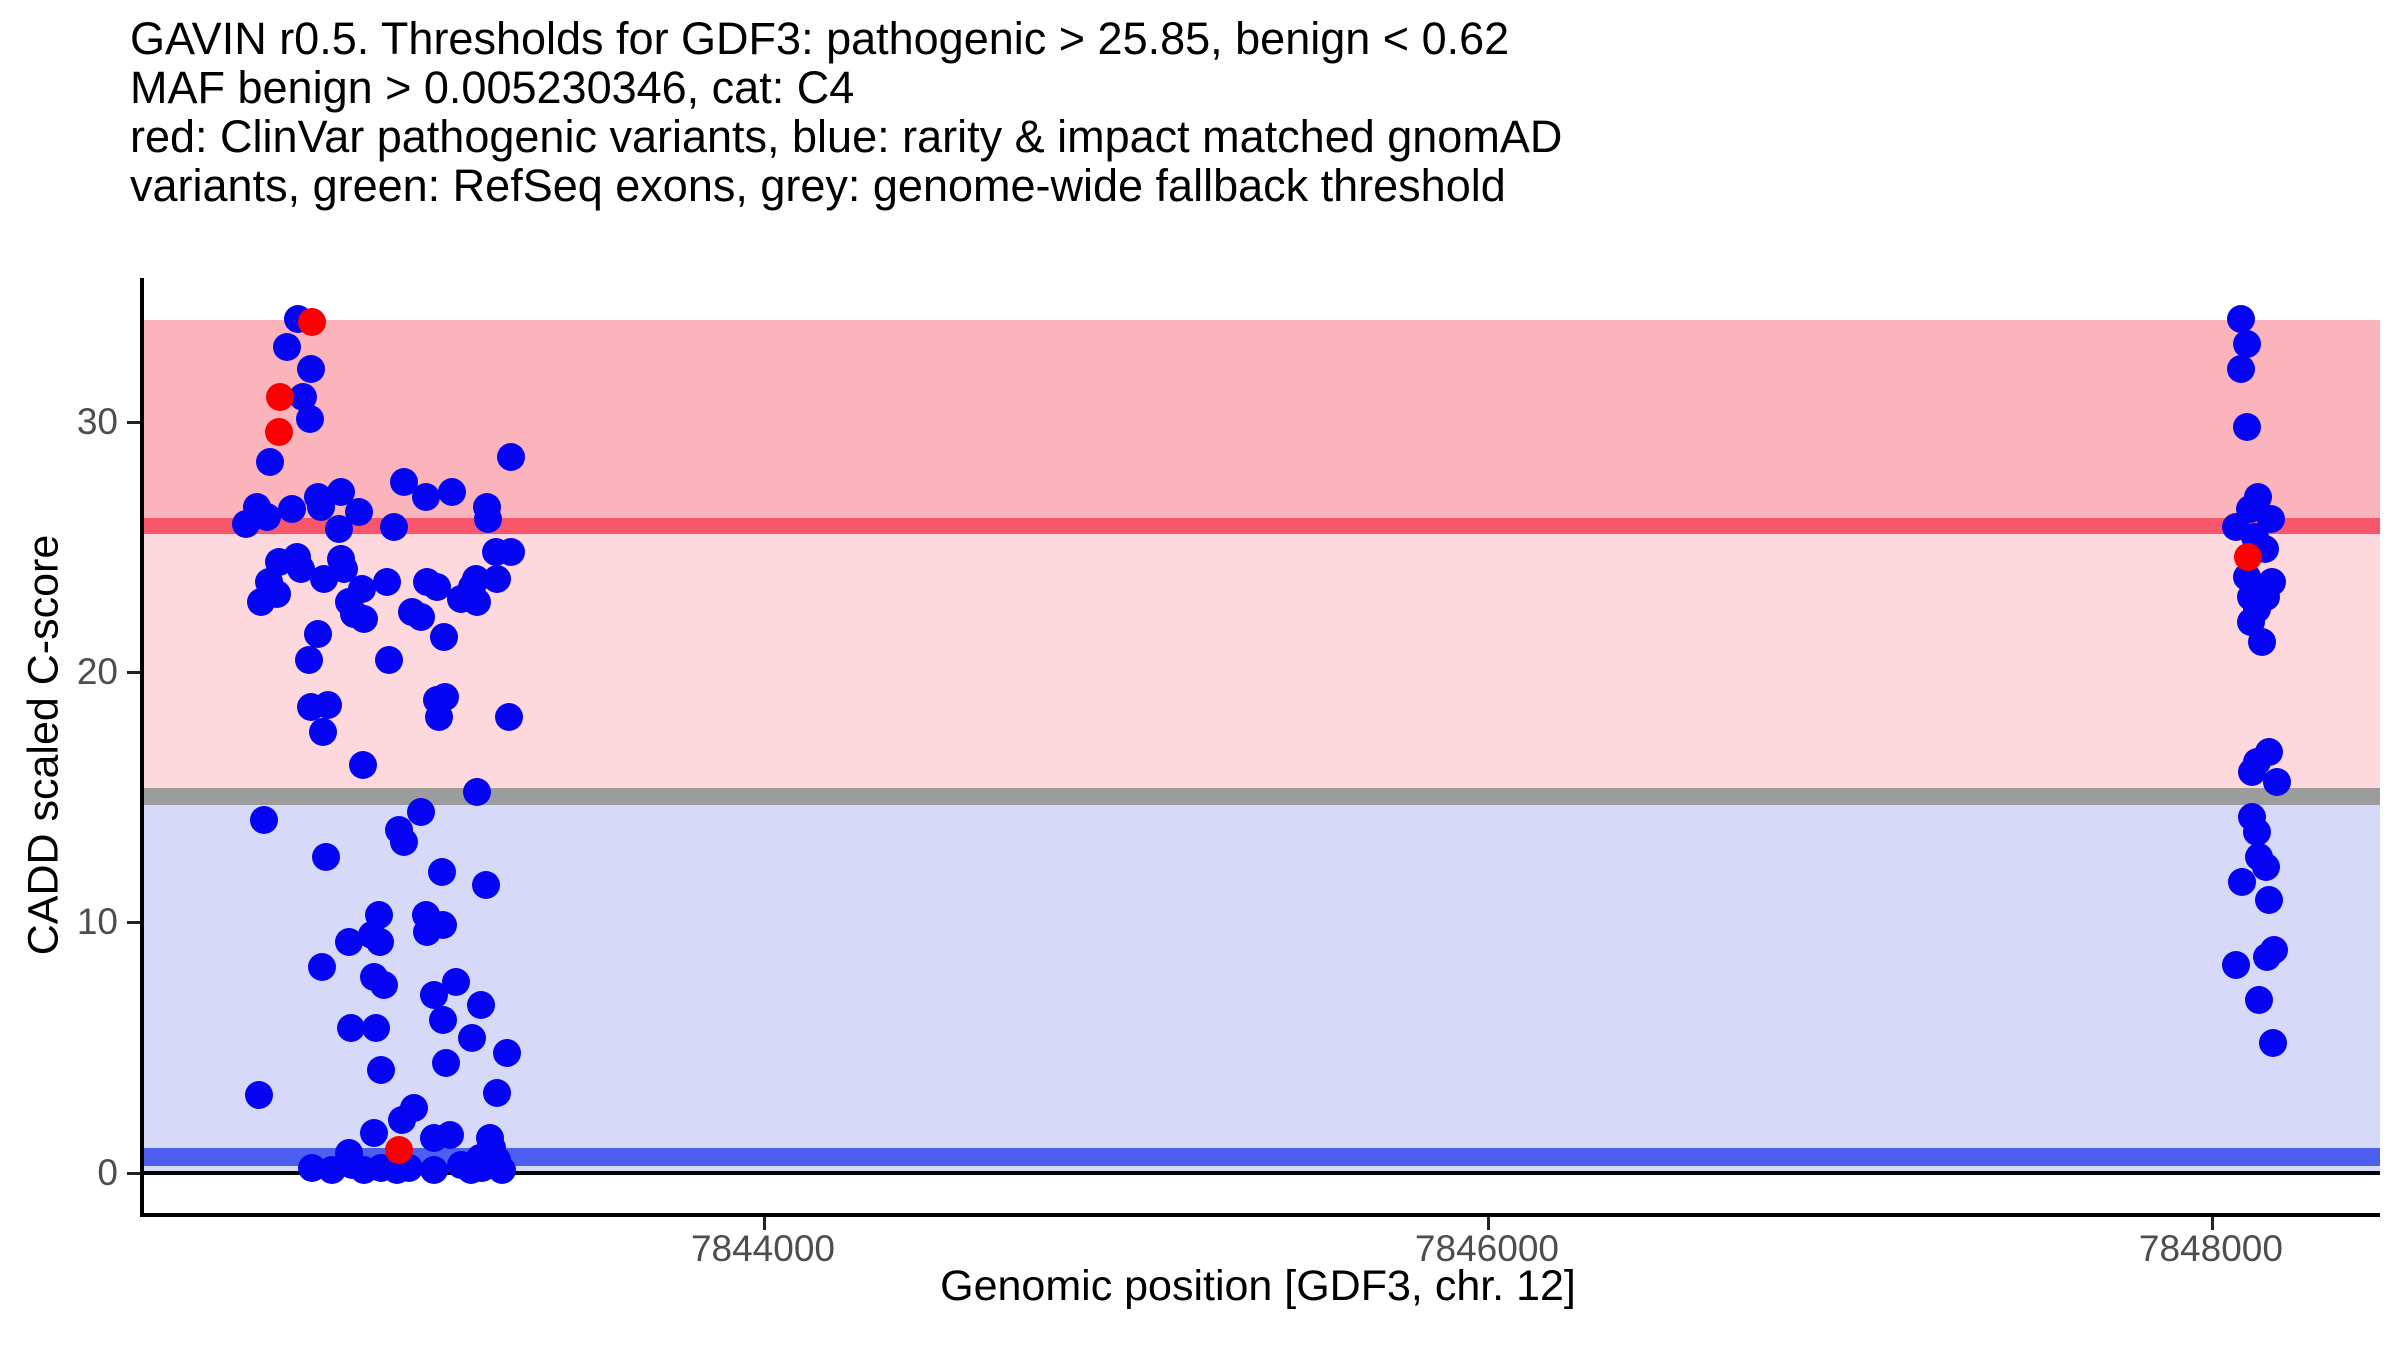 The image size is (2400, 1350). Describe the element at coordinates (1258, 1286) in the screenshot. I see `x-axis-title: Genomic position [GDF3, chr. 12]` at that location.